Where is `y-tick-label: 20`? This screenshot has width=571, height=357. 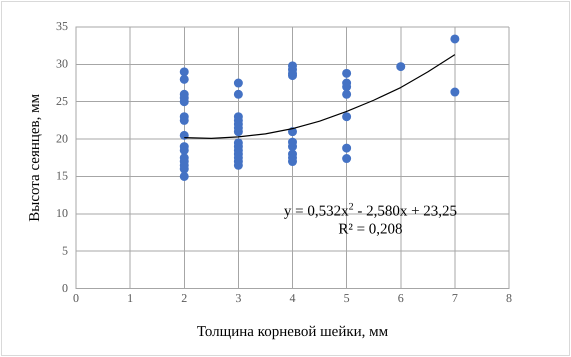
y-tick-label: 20 is located at coordinates (62, 138).